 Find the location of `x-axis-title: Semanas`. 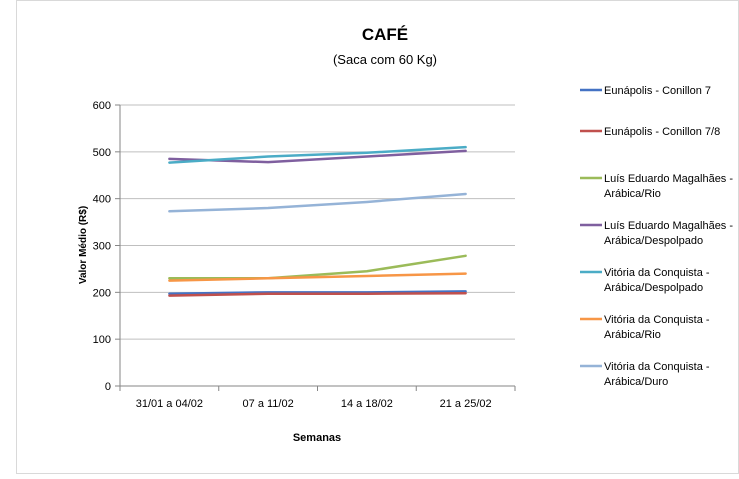

x-axis-title: Semanas is located at coordinates (317, 438).